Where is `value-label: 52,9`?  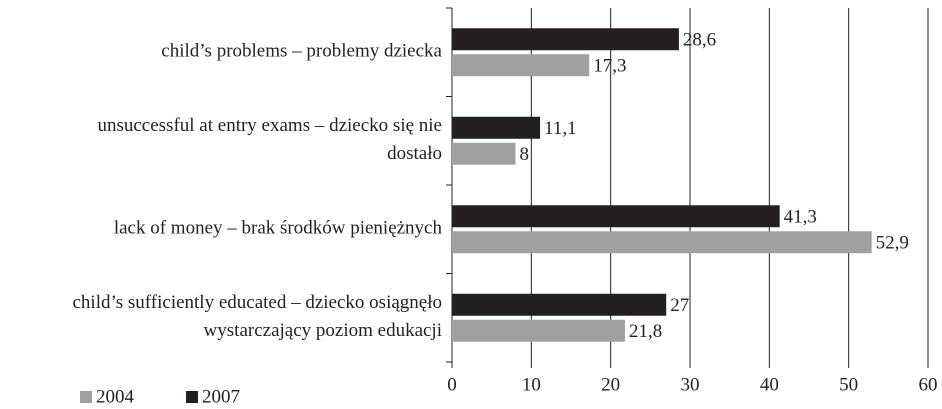 value-label: 52,9 is located at coordinates (892, 243).